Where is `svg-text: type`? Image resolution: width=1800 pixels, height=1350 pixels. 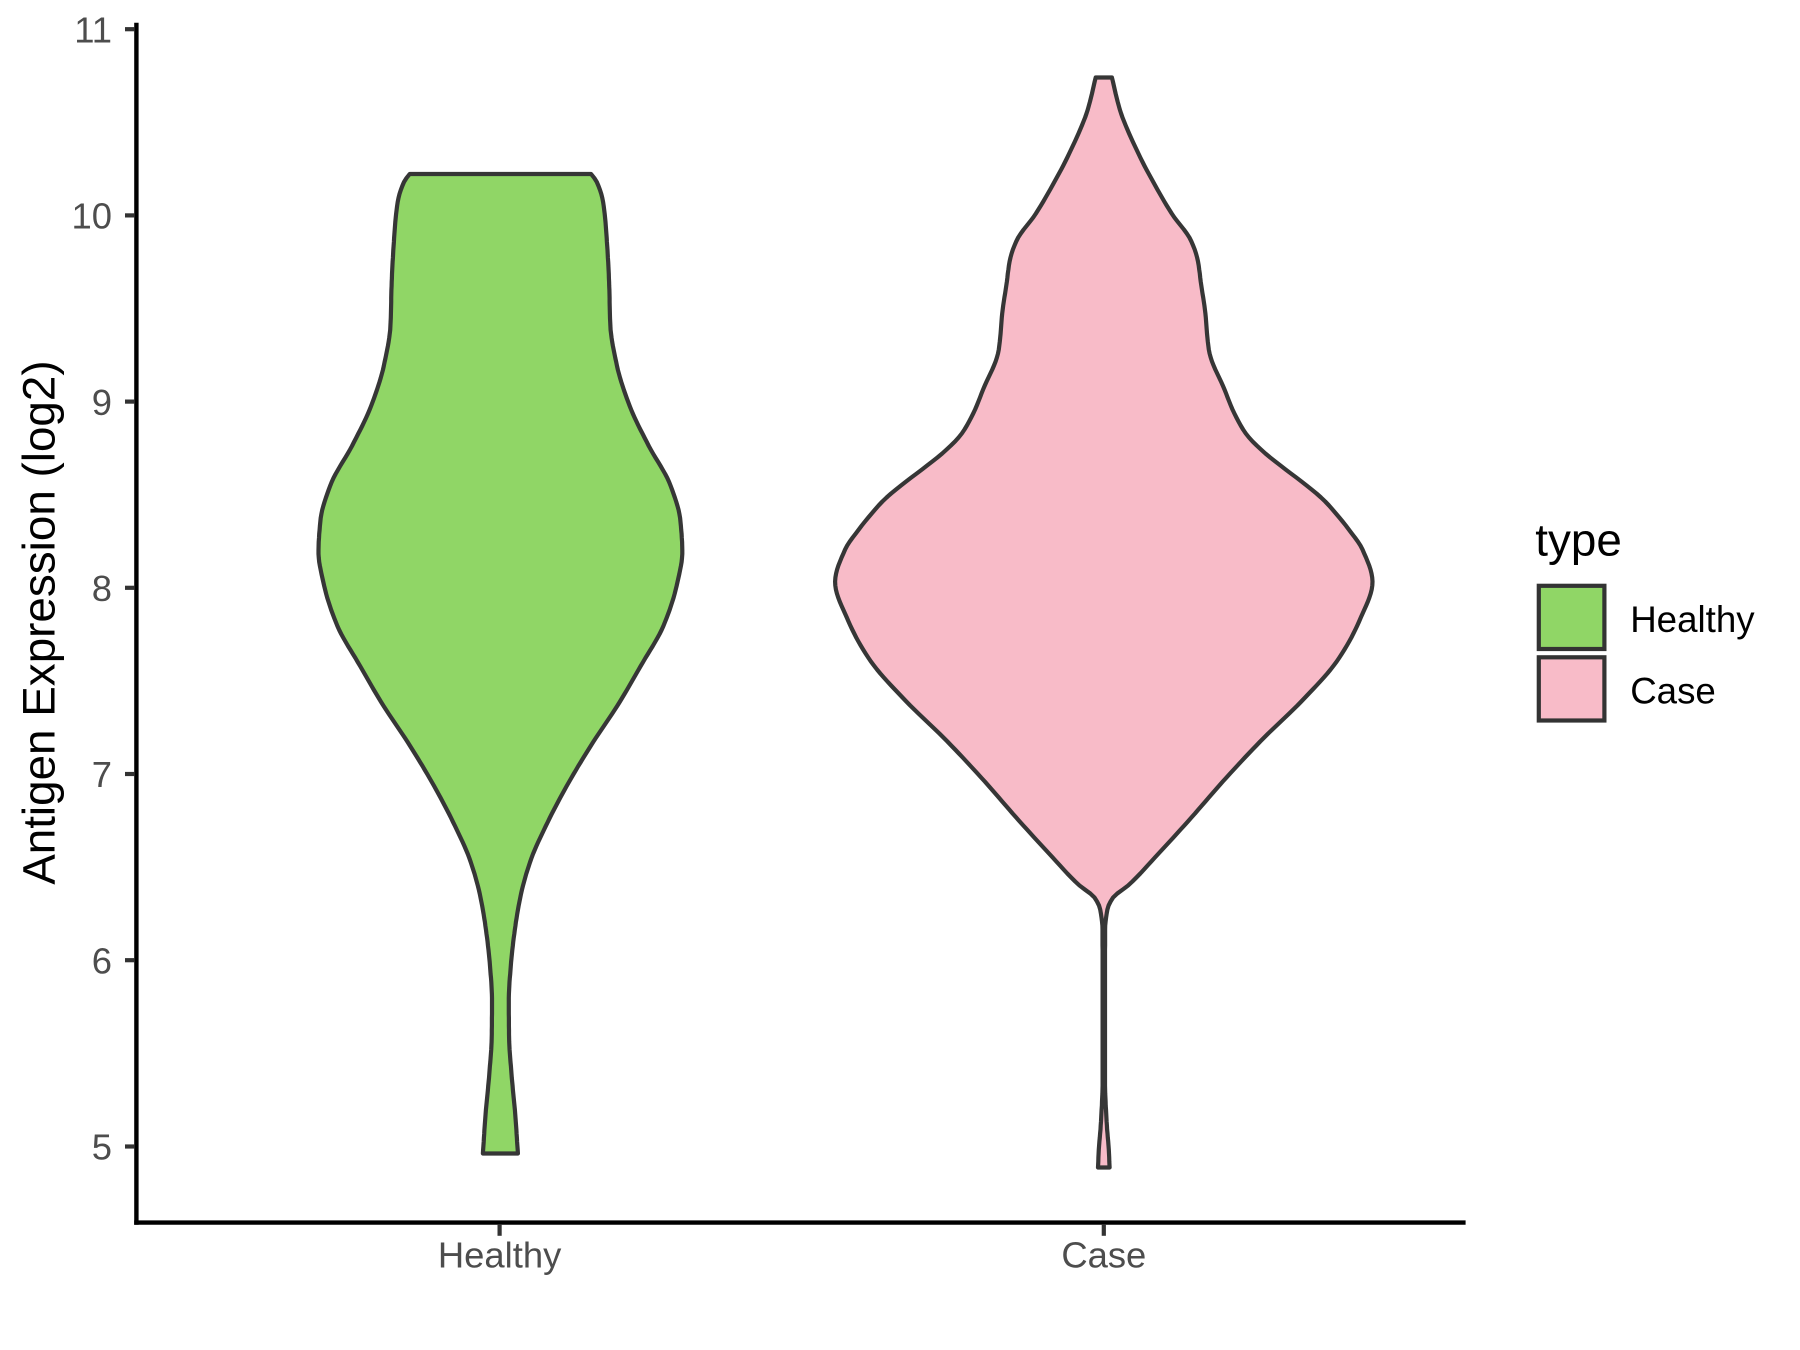 svg-text: type is located at coordinates (1578, 540).